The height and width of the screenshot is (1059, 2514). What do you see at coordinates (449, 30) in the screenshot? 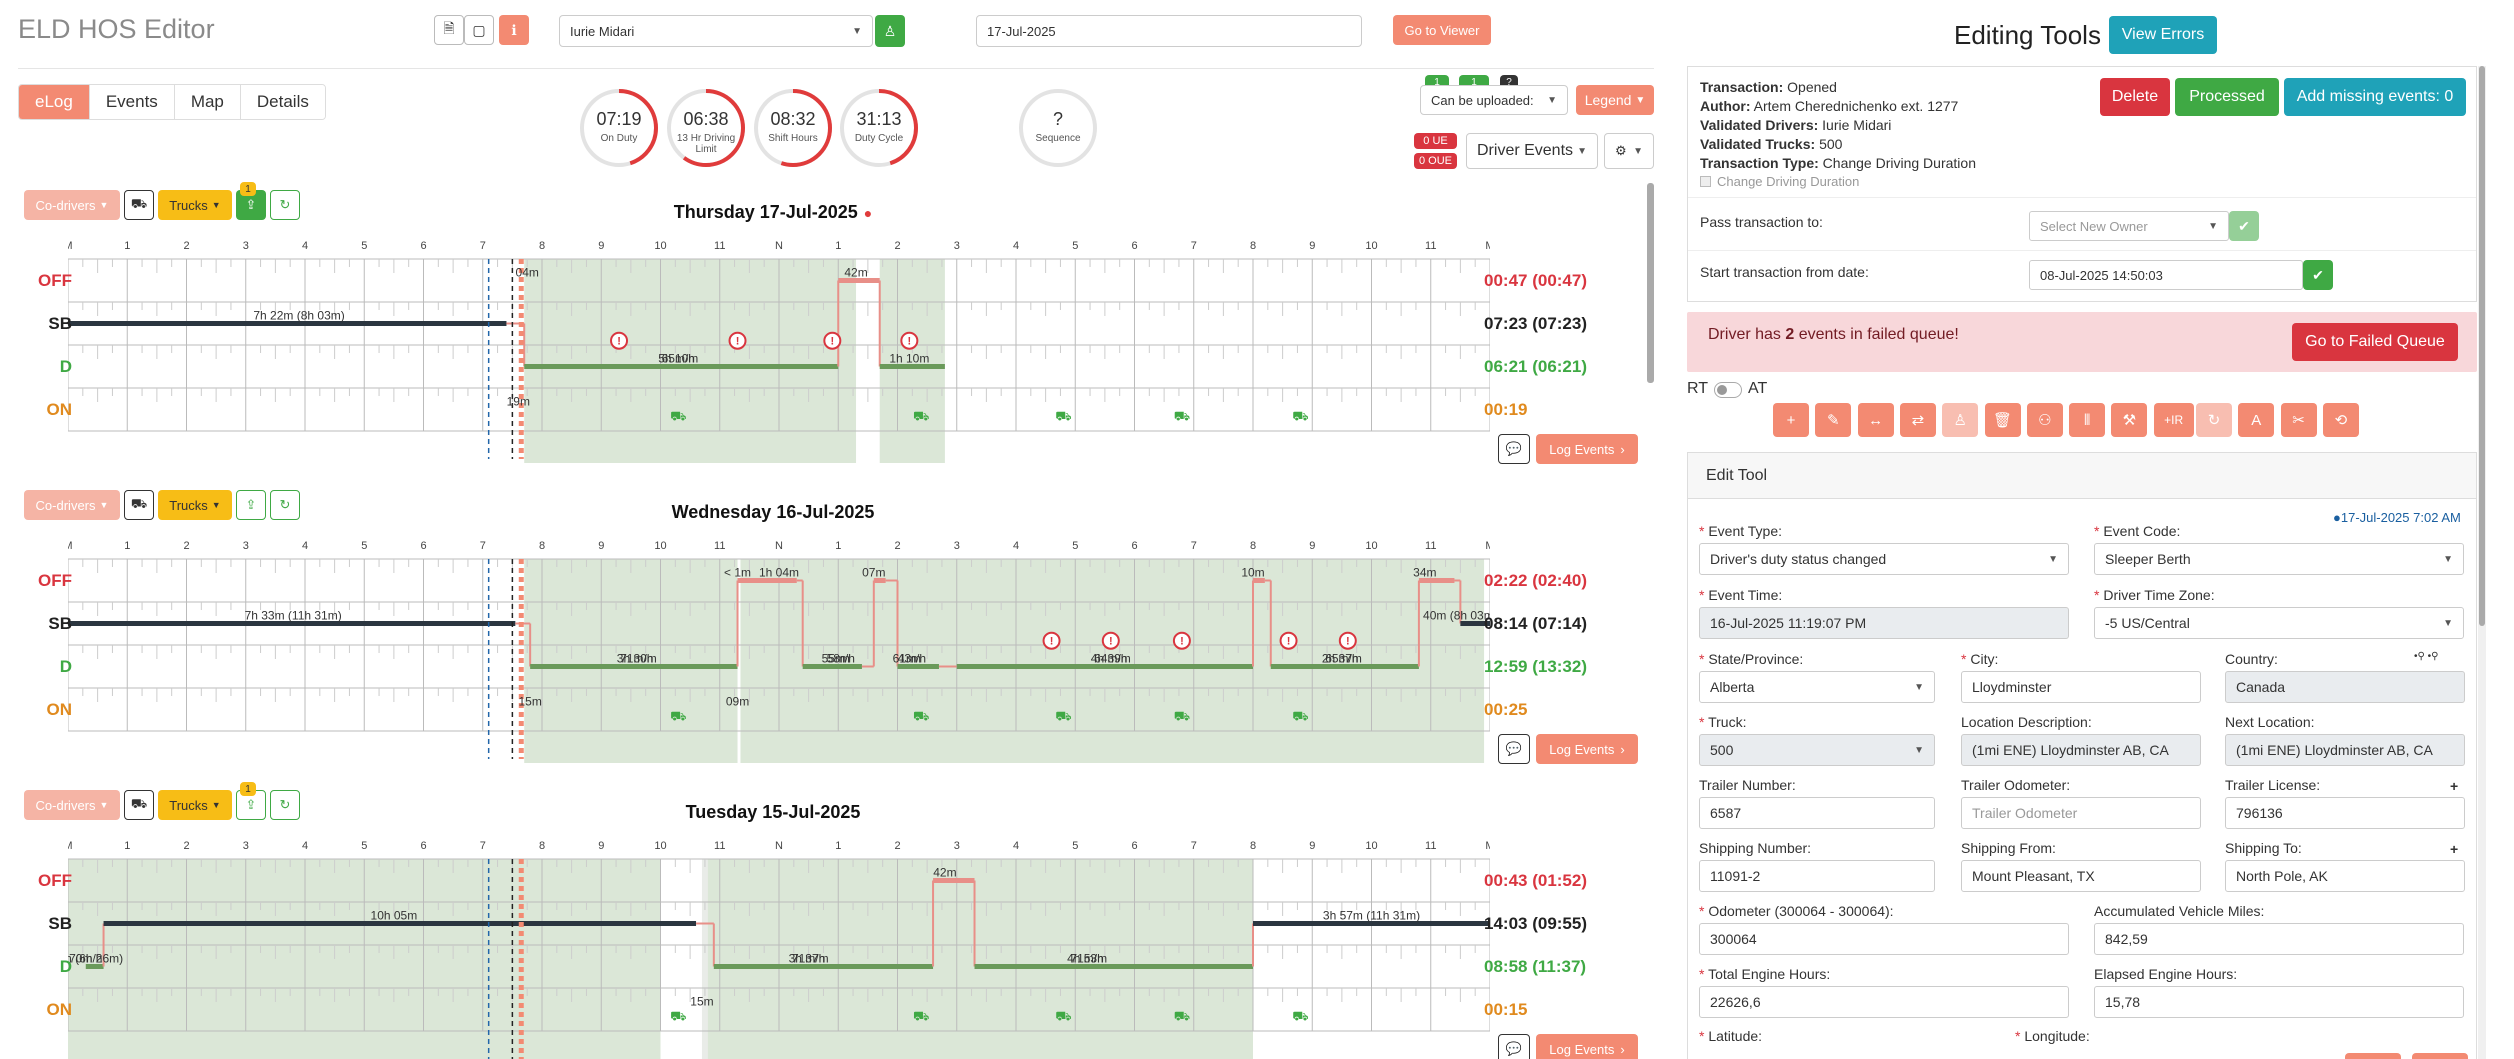
I see `document-icon-button: 🗎` at bounding box center [449, 30].